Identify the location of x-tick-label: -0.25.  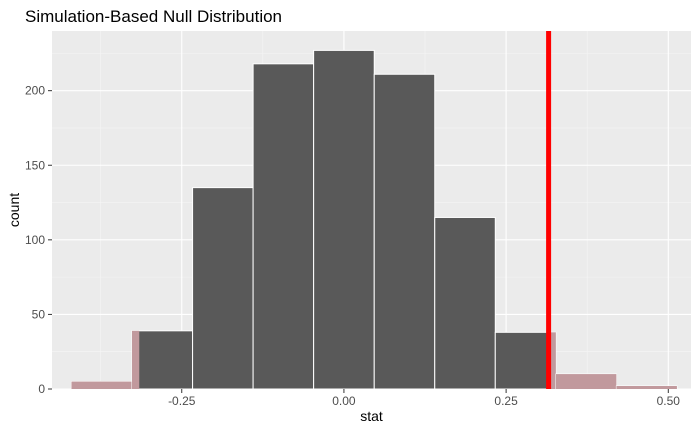
(182, 401).